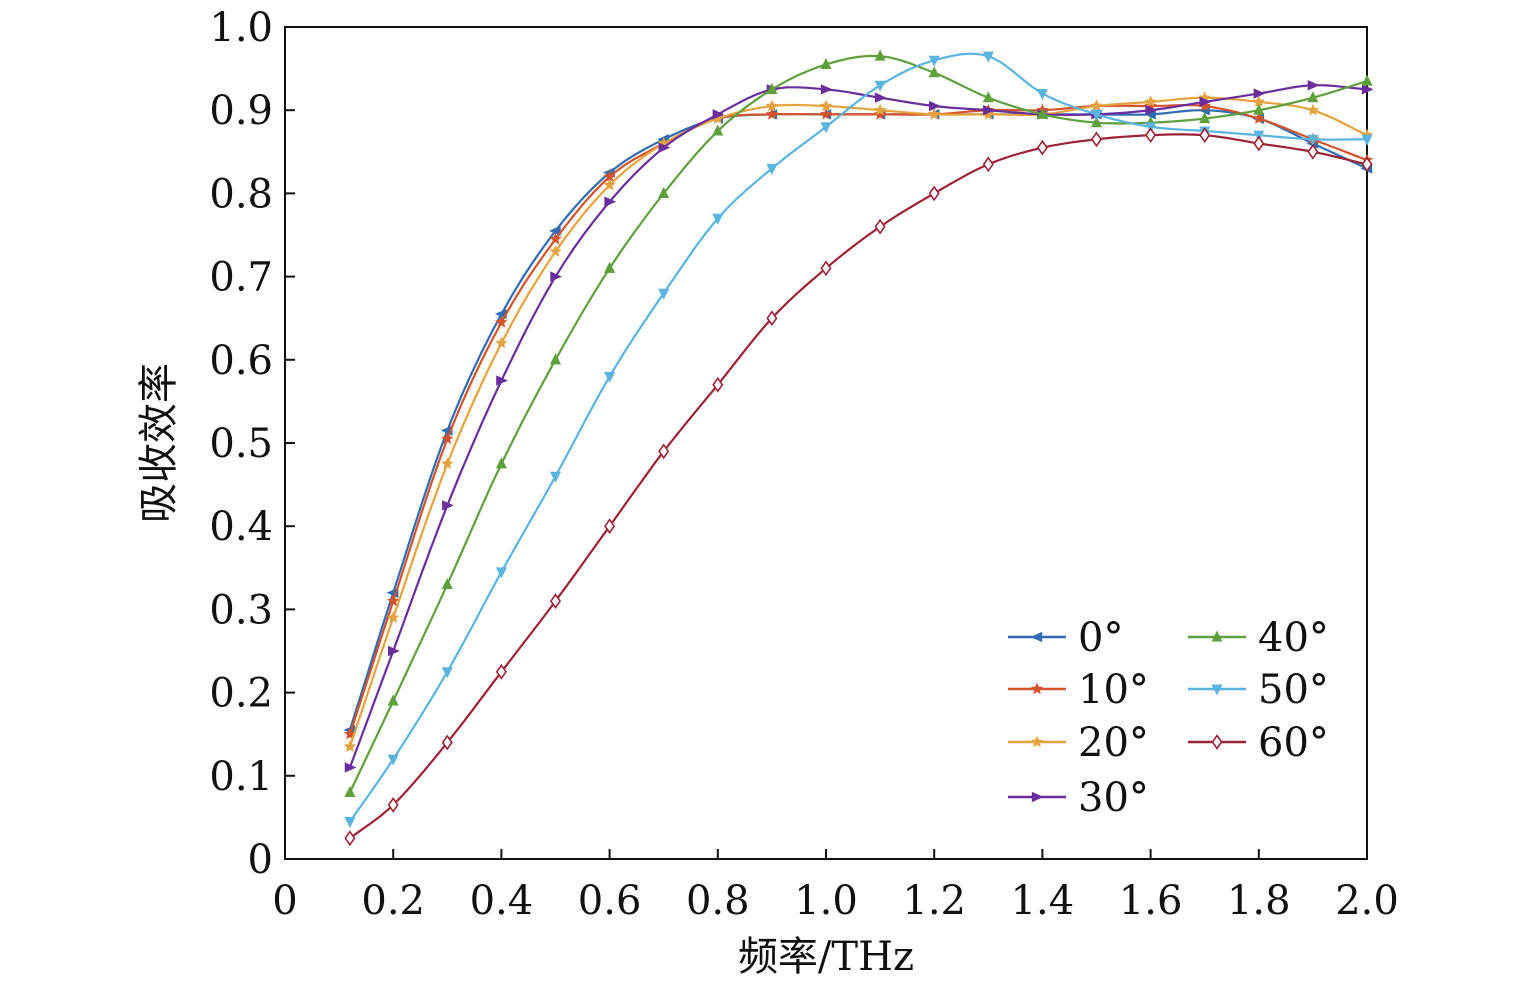  Describe the element at coordinates (241, 777) in the screenshot. I see `y-tick-label: 0.1` at that location.